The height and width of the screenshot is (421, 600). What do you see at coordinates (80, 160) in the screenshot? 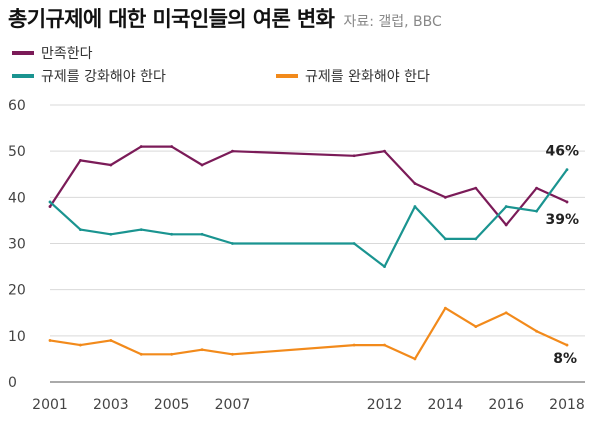
I see `data-point-0-2002` at bounding box center [80, 160].